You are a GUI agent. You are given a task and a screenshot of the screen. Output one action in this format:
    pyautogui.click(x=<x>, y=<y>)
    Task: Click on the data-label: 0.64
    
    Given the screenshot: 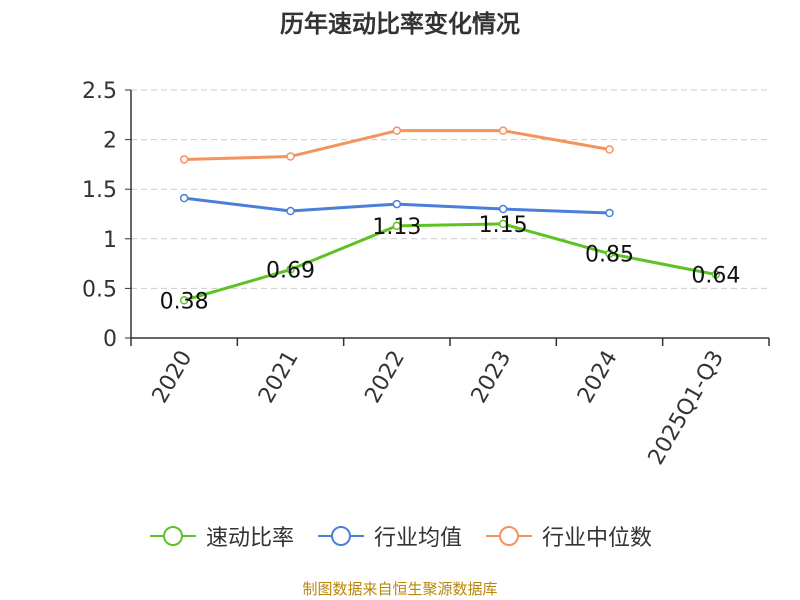 What is the action you would take?
    pyautogui.click(x=715, y=276)
    